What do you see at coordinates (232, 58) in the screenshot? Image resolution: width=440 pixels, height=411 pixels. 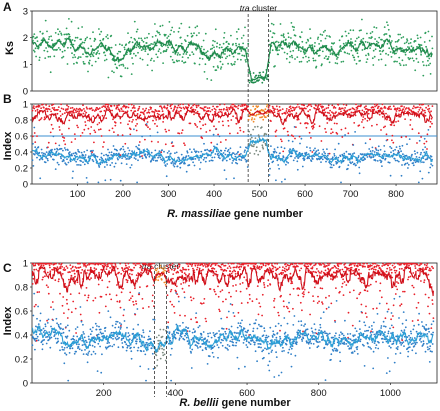 I see `ks-moving-average-line` at bounding box center [232, 58].